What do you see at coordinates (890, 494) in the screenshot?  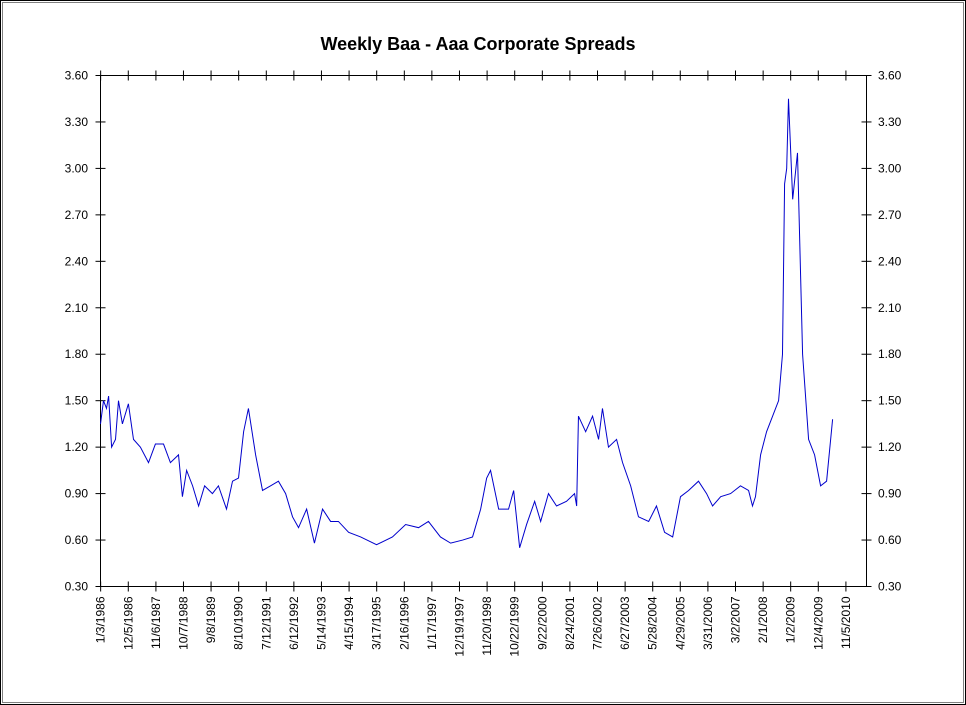 I see `y2-tick-label: 0.90` at bounding box center [890, 494].